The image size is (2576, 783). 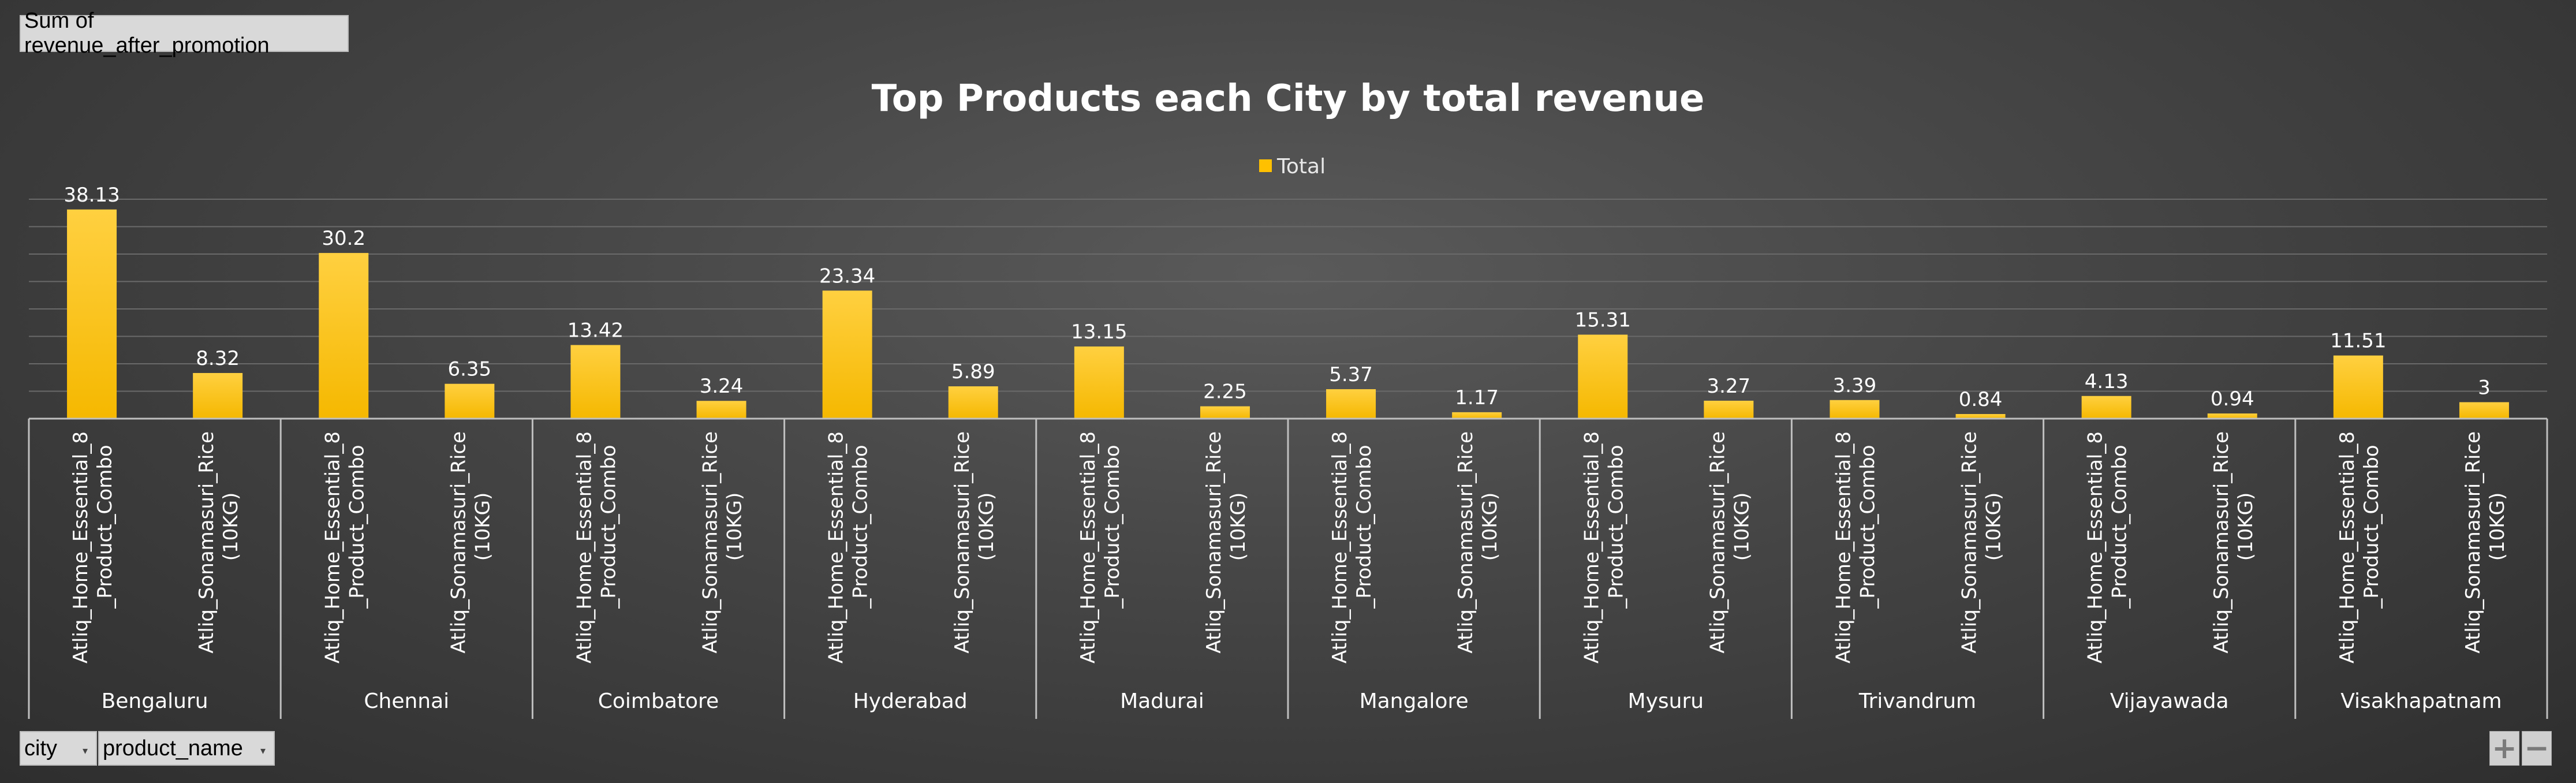 I want to click on data-label: 23.34, so click(x=847, y=276).